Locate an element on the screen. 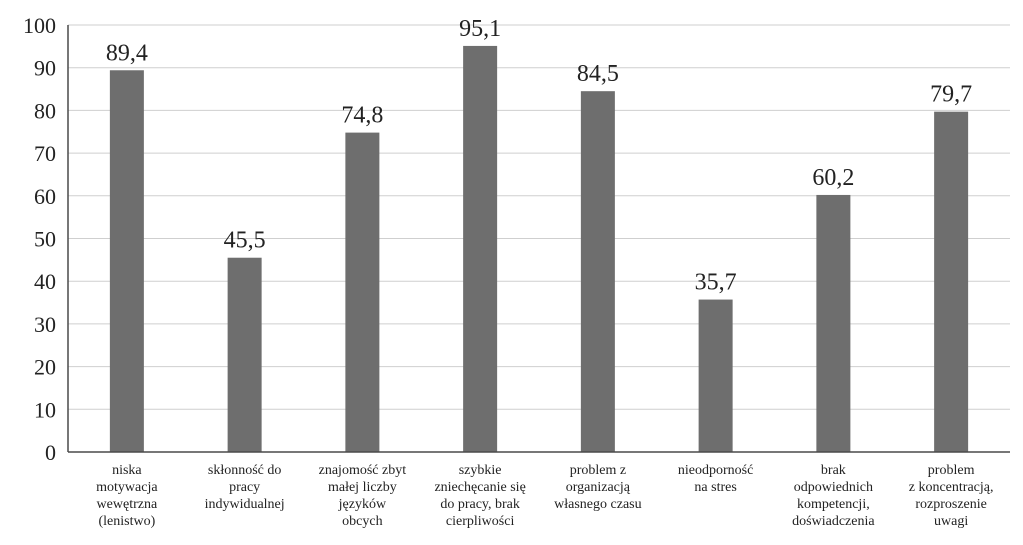  data-label: 89,4 is located at coordinates (127, 53).